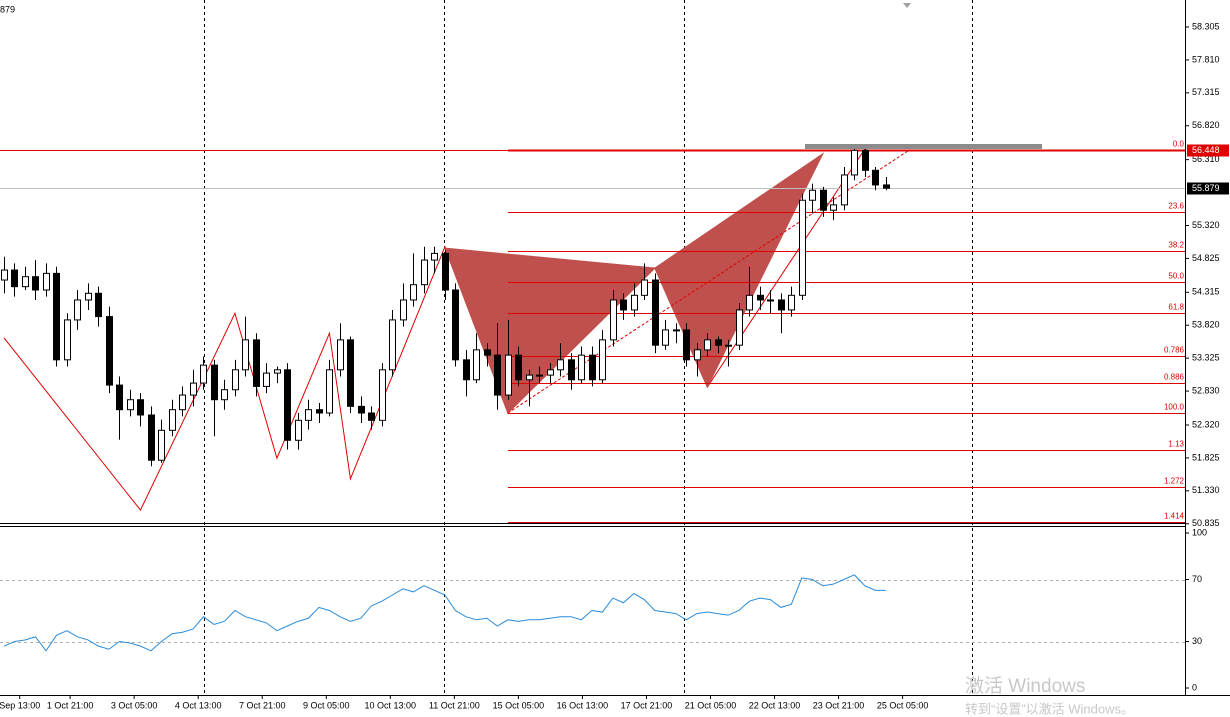 The height and width of the screenshot is (717, 1230). What do you see at coordinates (1206, 457) in the screenshot?
I see `y-tick-label: 51.825` at bounding box center [1206, 457].